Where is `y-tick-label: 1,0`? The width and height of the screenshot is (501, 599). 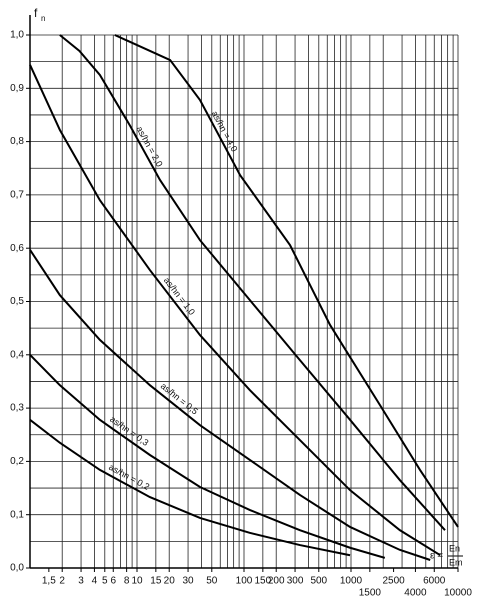 y-tick-label: 1,0 is located at coordinates (17, 35).